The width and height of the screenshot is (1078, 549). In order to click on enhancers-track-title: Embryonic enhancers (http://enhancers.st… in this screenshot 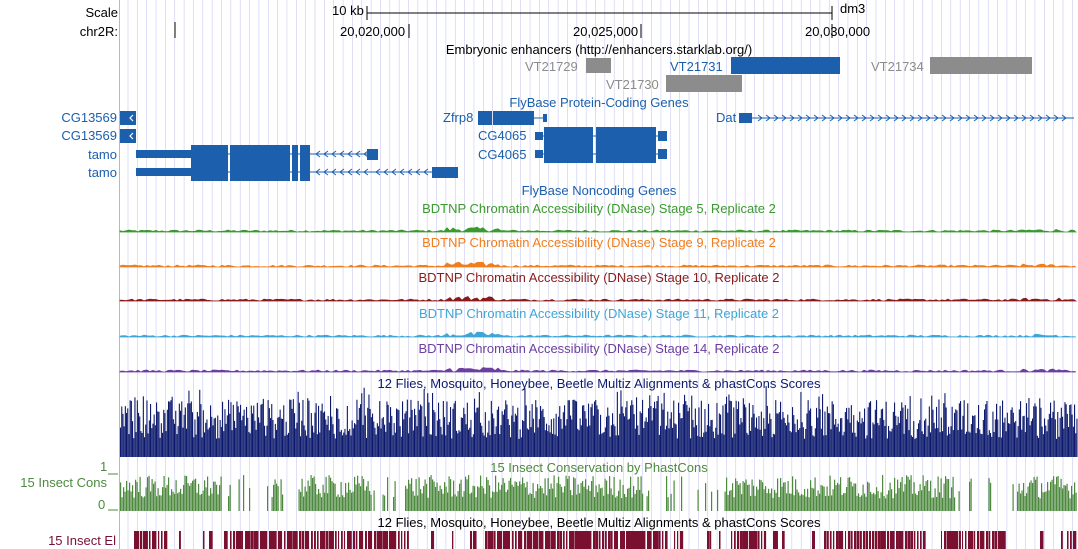, I will do `click(599, 49)`.